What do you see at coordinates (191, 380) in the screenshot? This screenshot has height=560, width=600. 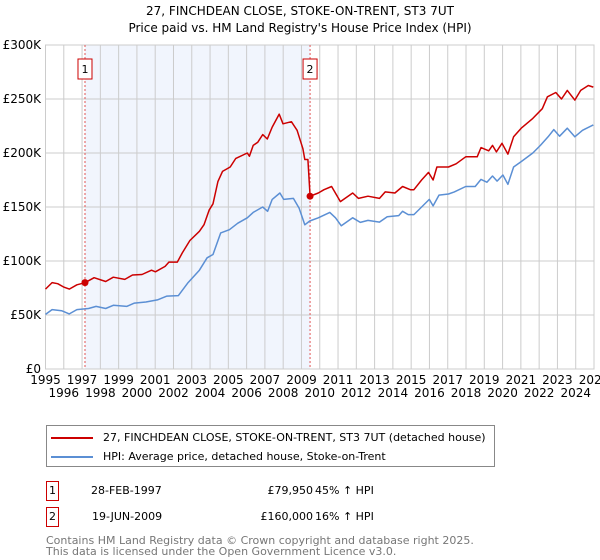 I see `x-tick-label: 2003` at bounding box center [191, 380].